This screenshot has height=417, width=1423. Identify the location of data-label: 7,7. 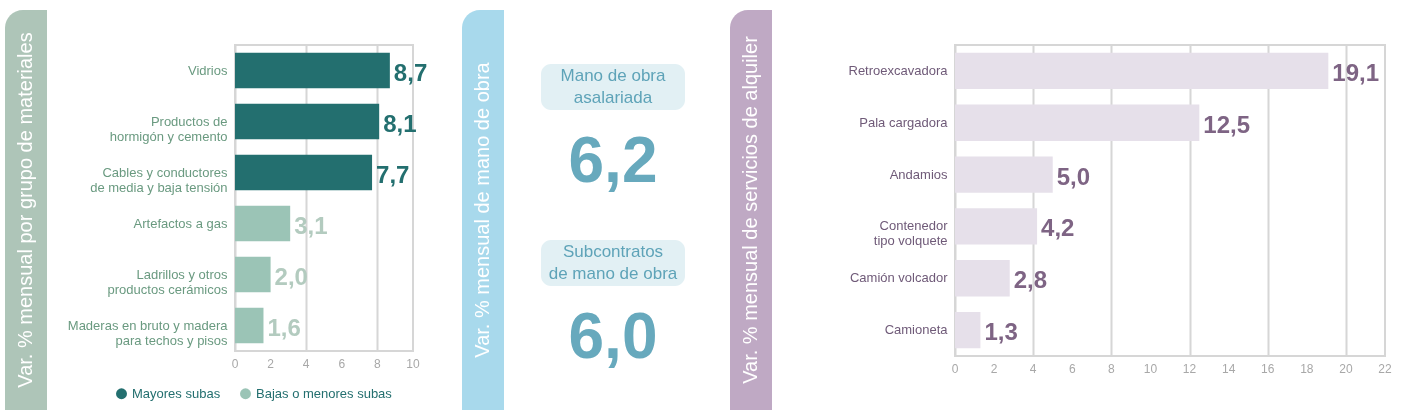
(393, 174).